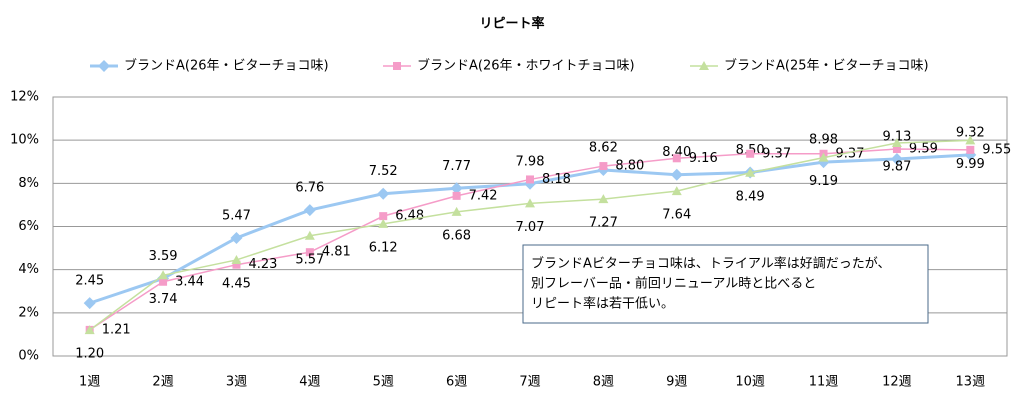 The height and width of the screenshot is (409, 1024). I want to click on data-label: 2.45, so click(89, 281).